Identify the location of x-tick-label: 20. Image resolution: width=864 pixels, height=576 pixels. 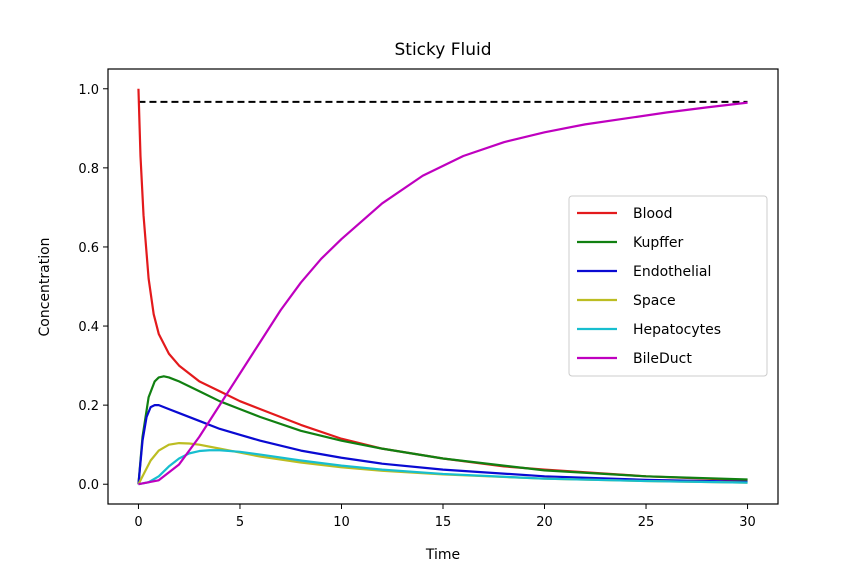
(544, 522).